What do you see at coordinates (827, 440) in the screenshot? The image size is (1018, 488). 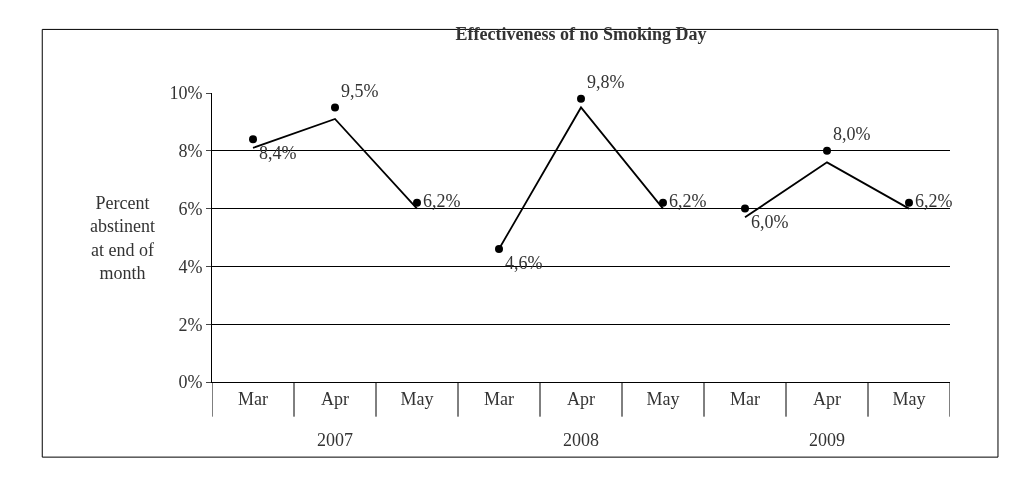 I see `text: 2009` at bounding box center [827, 440].